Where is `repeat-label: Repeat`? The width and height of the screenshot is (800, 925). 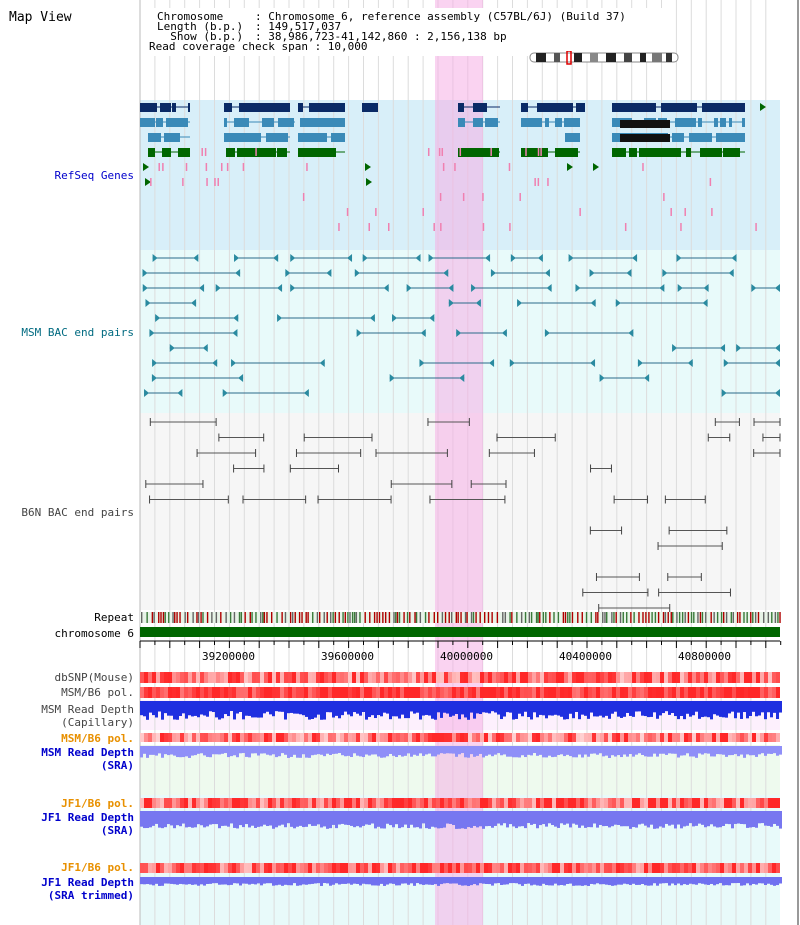
repeat-label: Repeat is located at coordinates (114, 617).